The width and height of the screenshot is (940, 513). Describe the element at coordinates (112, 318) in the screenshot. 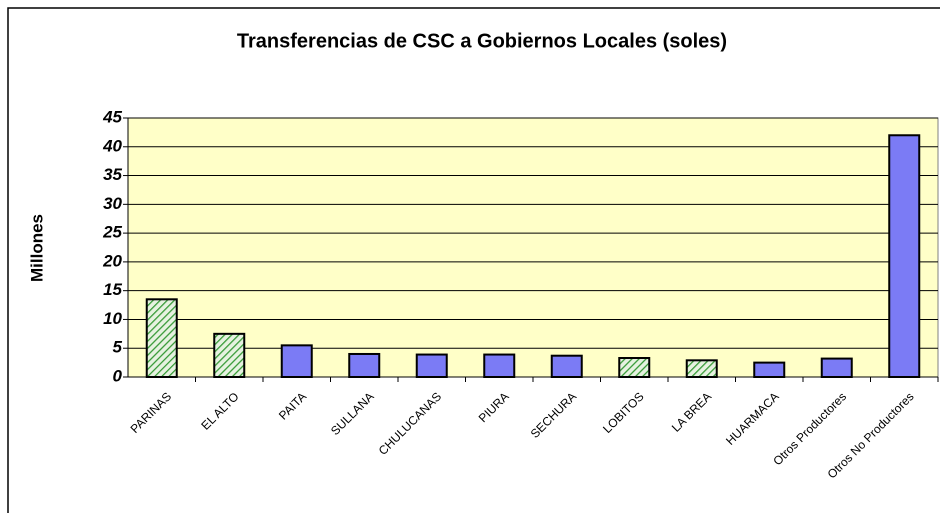

I see `y-tick-label: 10` at that location.